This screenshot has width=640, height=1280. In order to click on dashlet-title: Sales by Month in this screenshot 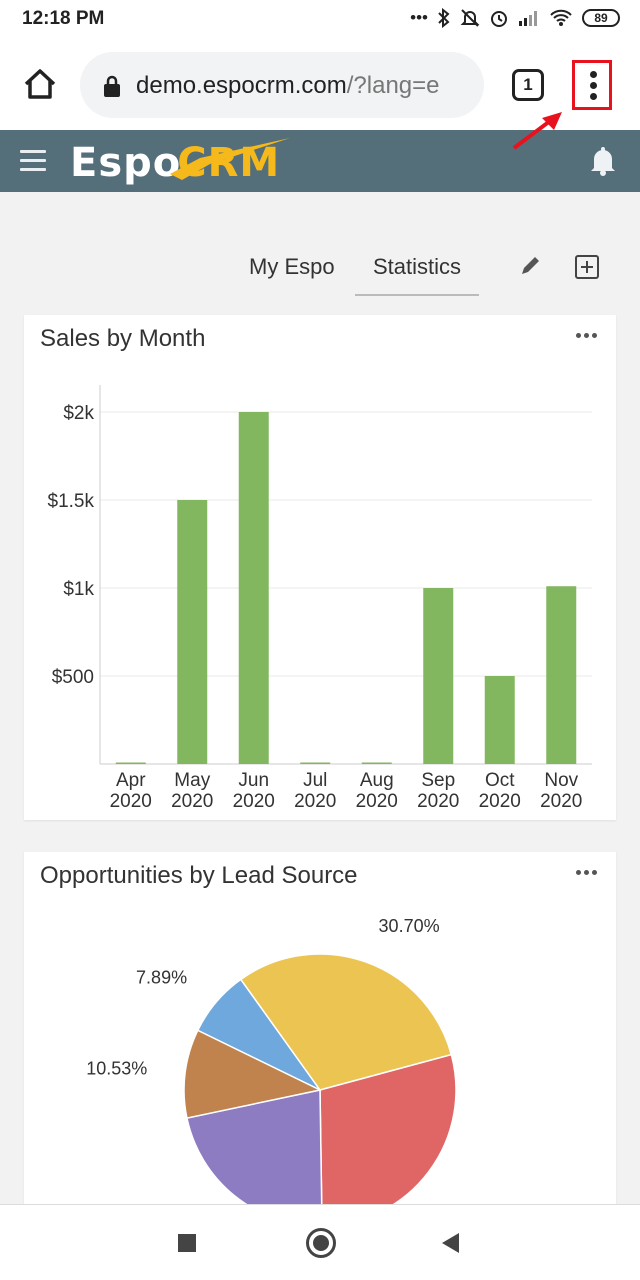, I will do `click(123, 338)`.